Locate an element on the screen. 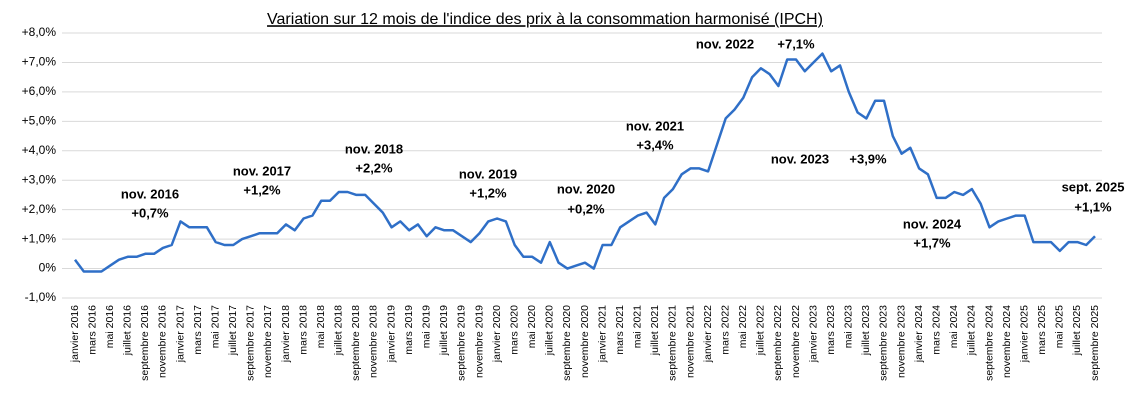 The width and height of the screenshot is (1136, 410). x-tick-label: janvier 2021 is located at coordinates (602, 334).